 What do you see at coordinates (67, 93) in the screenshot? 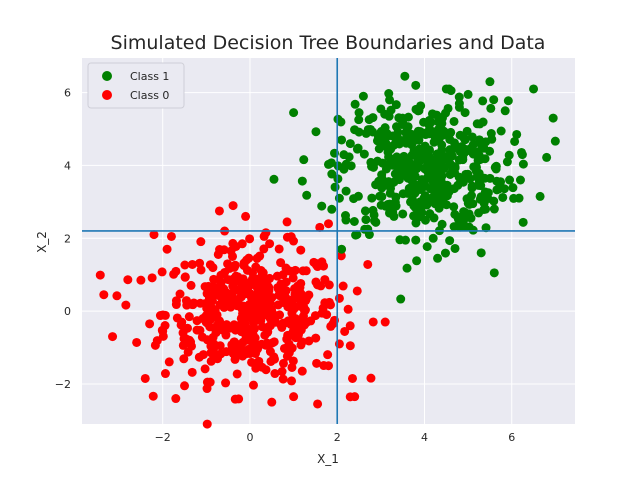
I see `y-tick-label: 6` at bounding box center [67, 93].